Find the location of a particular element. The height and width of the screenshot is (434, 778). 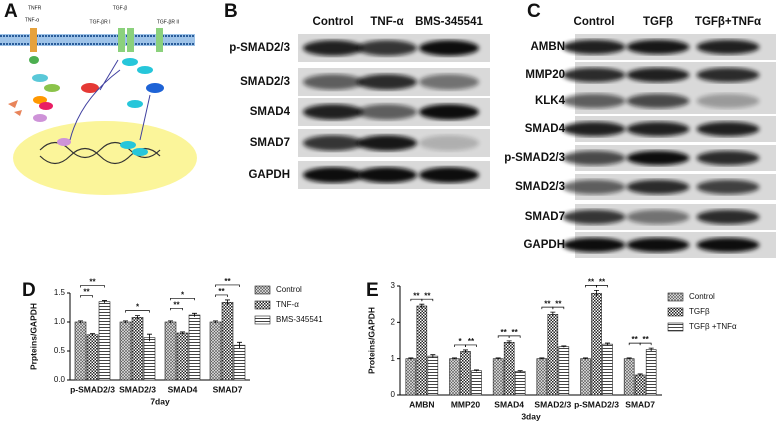

y-tick-label: 3 is located at coordinates (393, 285).